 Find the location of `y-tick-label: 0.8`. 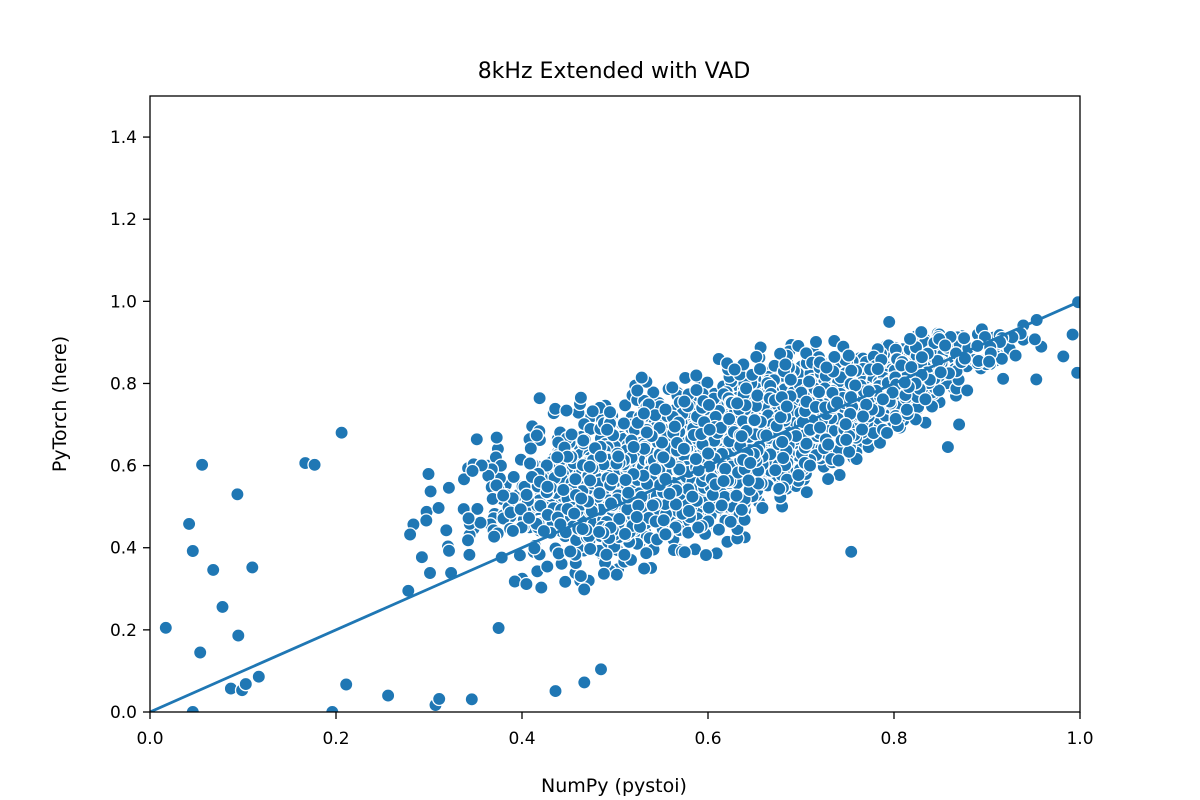

y-tick-label: 0.8 is located at coordinates (123, 384).